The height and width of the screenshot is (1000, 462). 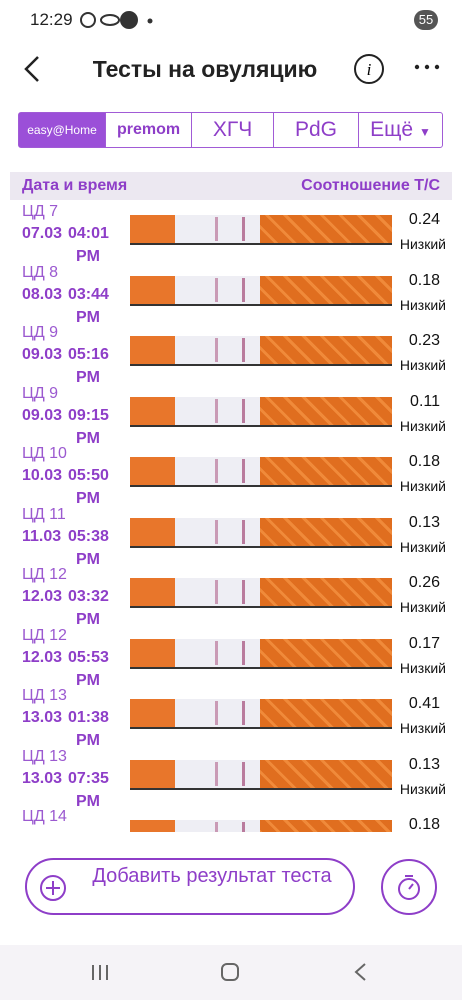 I want to click on ratio: 0.41, so click(x=424, y=703).